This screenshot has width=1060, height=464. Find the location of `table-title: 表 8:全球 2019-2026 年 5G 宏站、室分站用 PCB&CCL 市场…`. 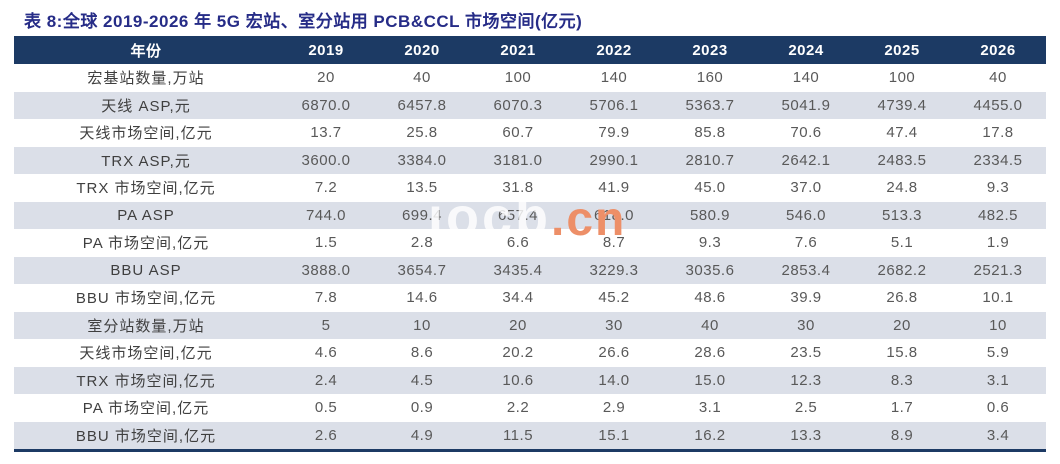

table-title: 表 8:全球 2019-2026 年 5G 宏站、室分站用 PCB&CCL 市场… is located at coordinates (303, 21).